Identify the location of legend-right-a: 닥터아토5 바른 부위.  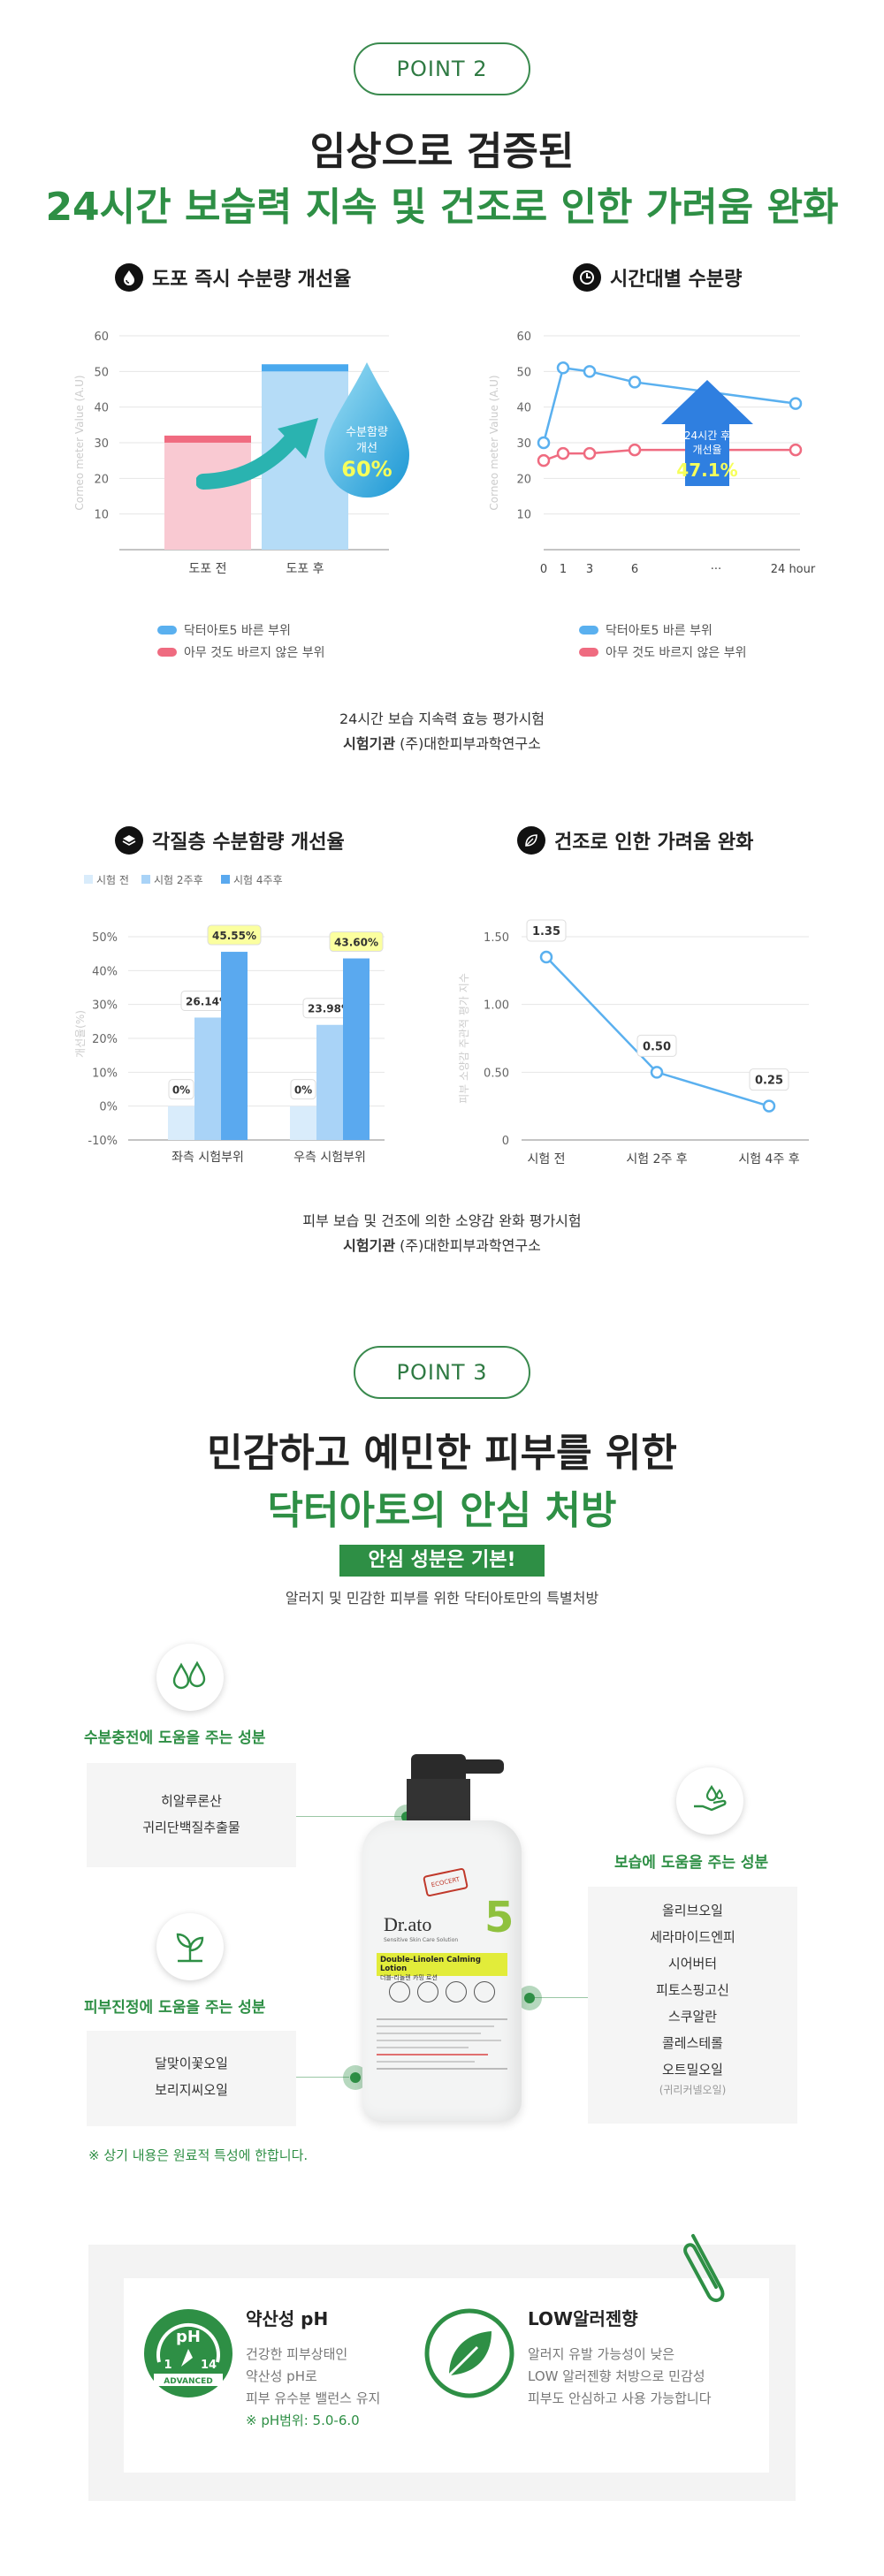
(646, 630).